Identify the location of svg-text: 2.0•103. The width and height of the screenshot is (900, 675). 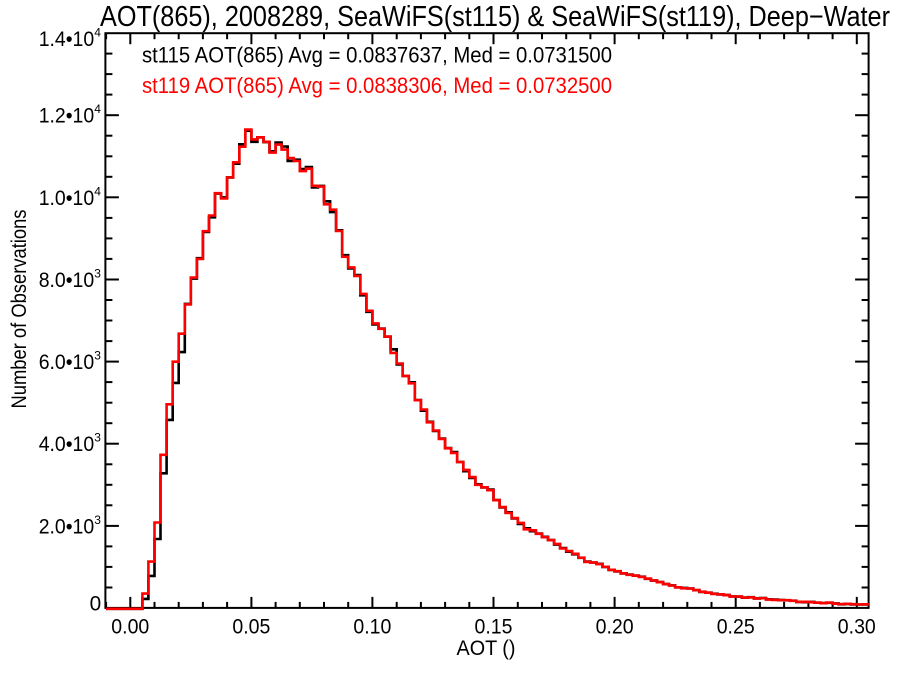
(70, 526).